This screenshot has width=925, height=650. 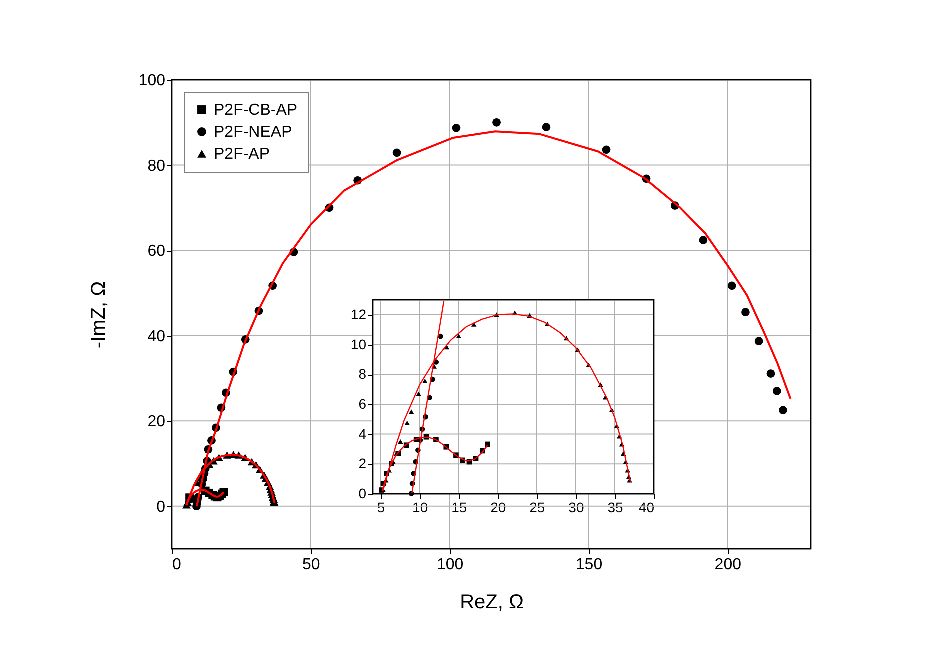 I want to click on x-tick-label: 25, so click(x=538, y=508).